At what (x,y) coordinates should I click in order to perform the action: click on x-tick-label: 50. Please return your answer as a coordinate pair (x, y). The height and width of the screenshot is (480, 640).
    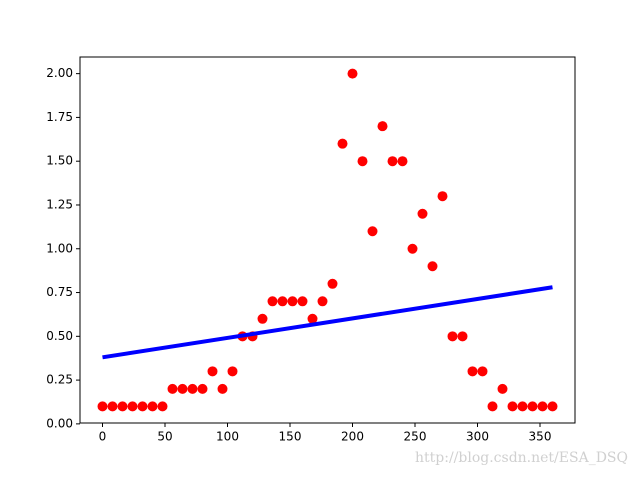
    Looking at the image, I should click on (164, 437).